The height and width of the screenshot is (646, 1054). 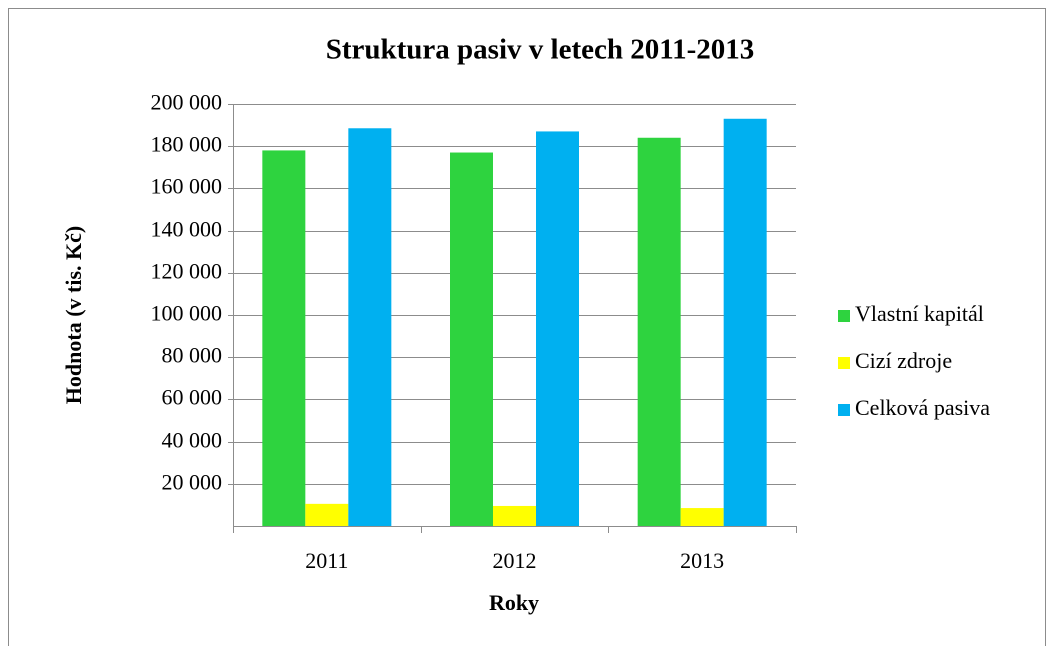 I want to click on x-axis-label: Roky, so click(x=514, y=602).